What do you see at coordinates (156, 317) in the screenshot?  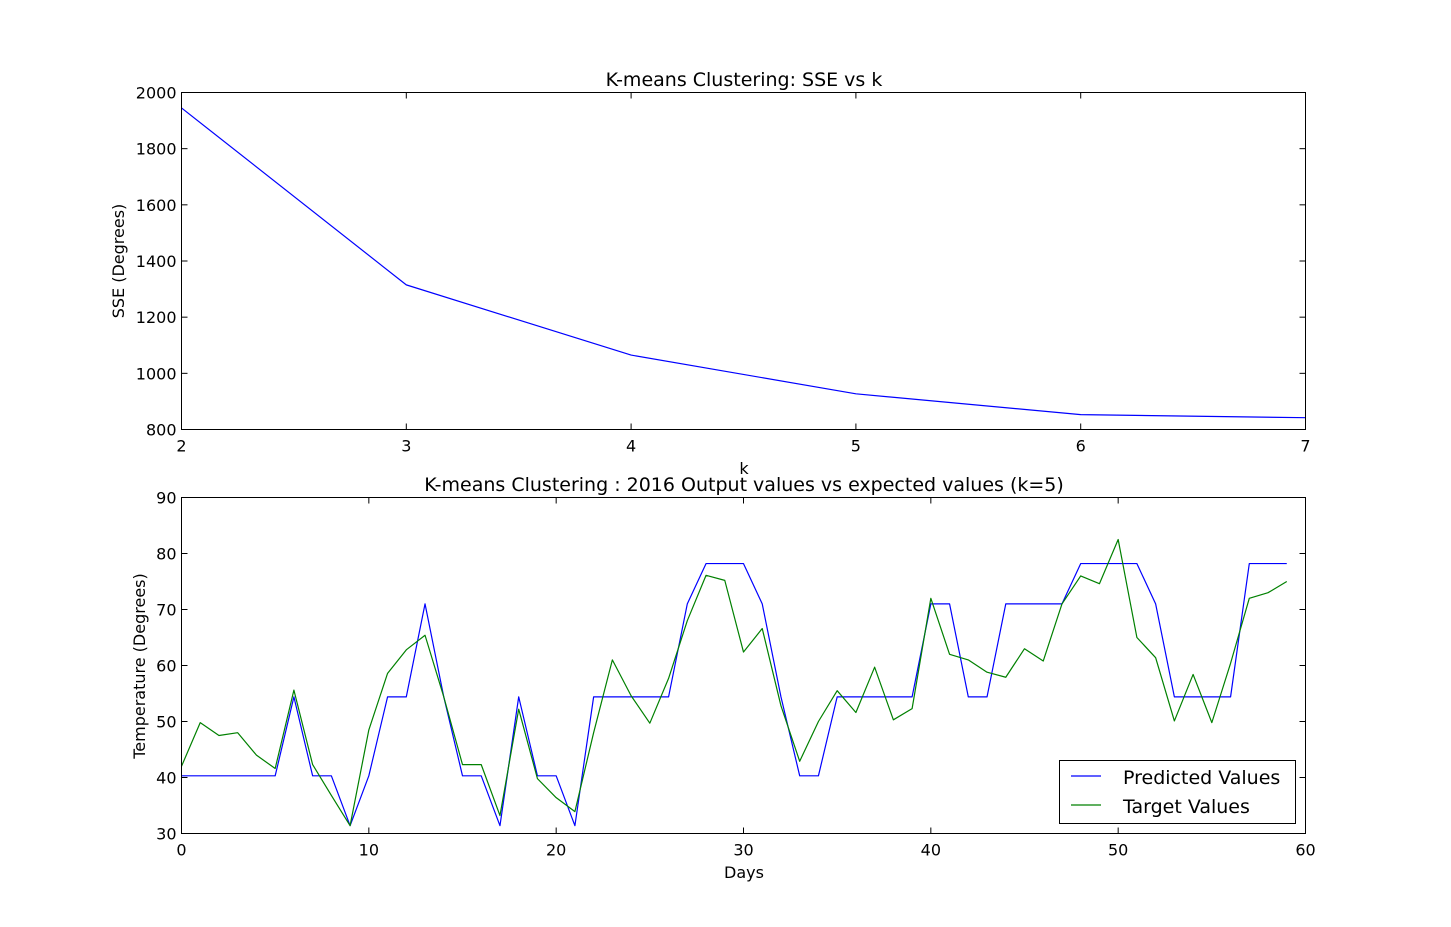 I see `y-tick-label: 1200` at bounding box center [156, 317].